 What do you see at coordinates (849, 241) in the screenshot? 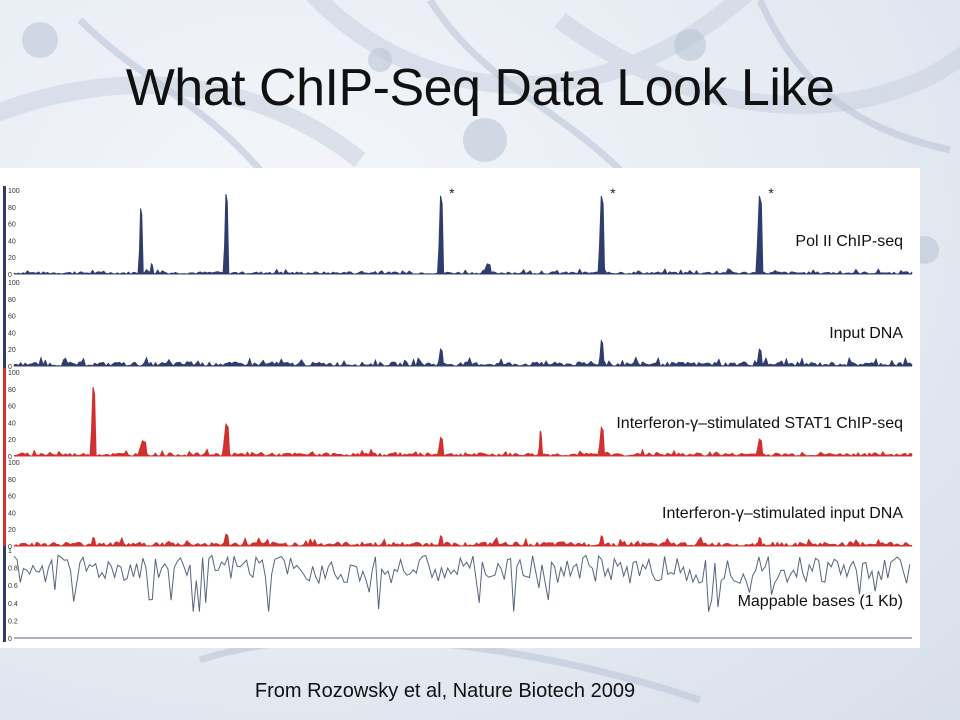
I see `track-label: Pol II ChIP-seq` at bounding box center [849, 241].